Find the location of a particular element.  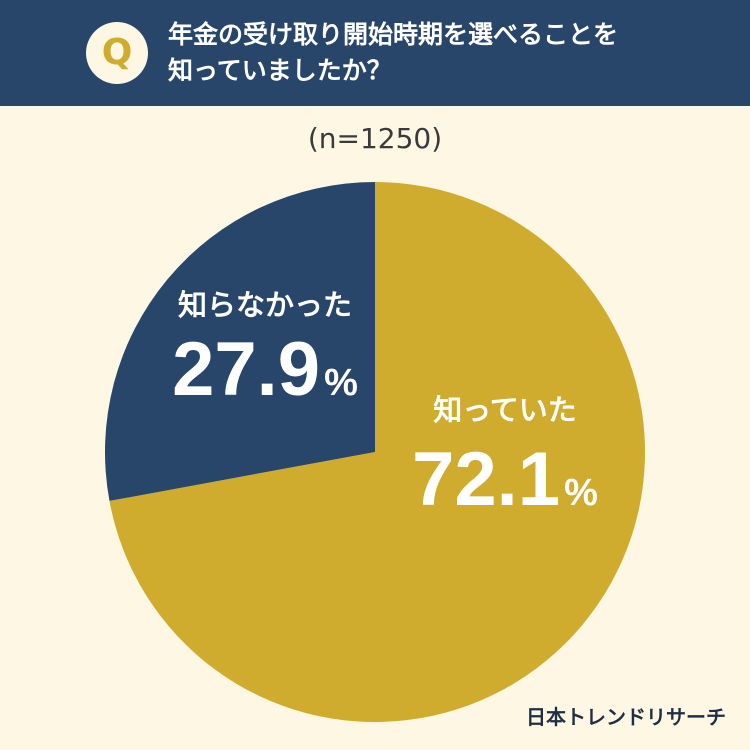

slice-value-knew: 72.1% is located at coordinates (505, 479).